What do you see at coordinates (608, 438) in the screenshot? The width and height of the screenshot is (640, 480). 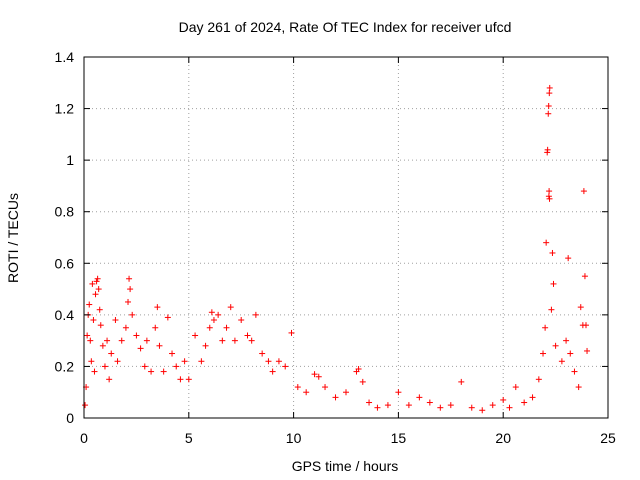 I see `x-tick-label: 25` at bounding box center [608, 438].